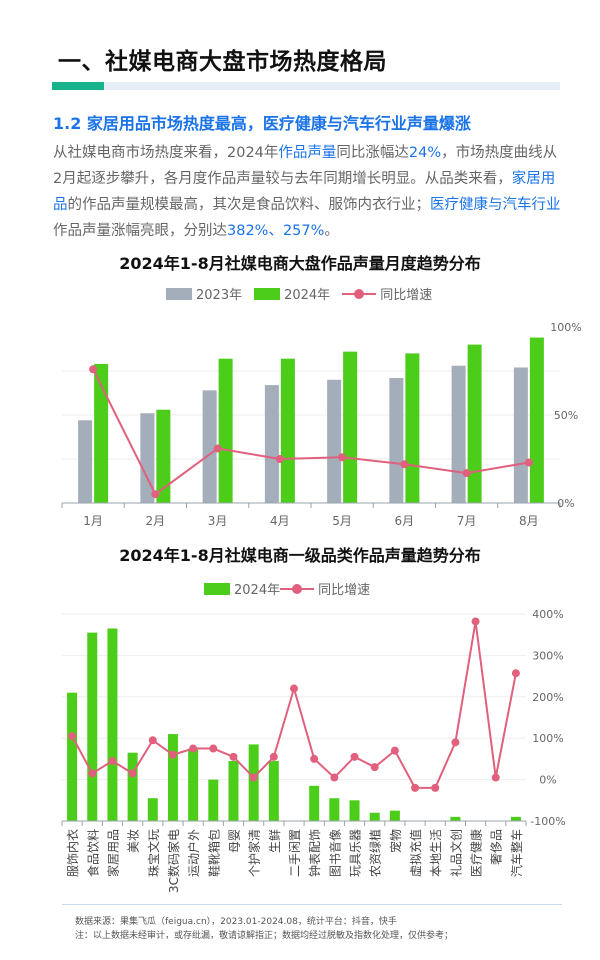  What do you see at coordinates (547, 655) in the screenshot?
I see `y-right-tick-label: 300%` at bounding box center [547, 655].